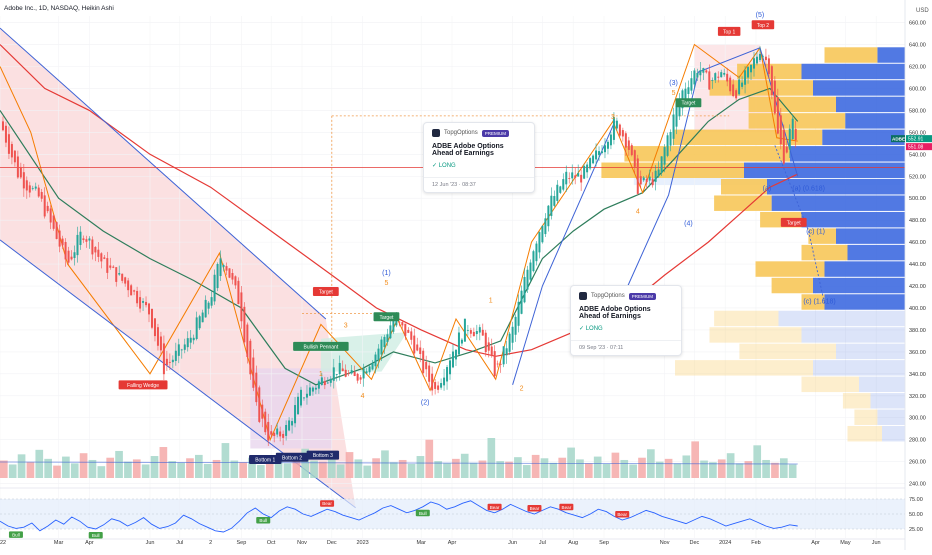  Describe the element at coordinates (674, 93) in the screenshot. I see `wave-label: 5` at that location.